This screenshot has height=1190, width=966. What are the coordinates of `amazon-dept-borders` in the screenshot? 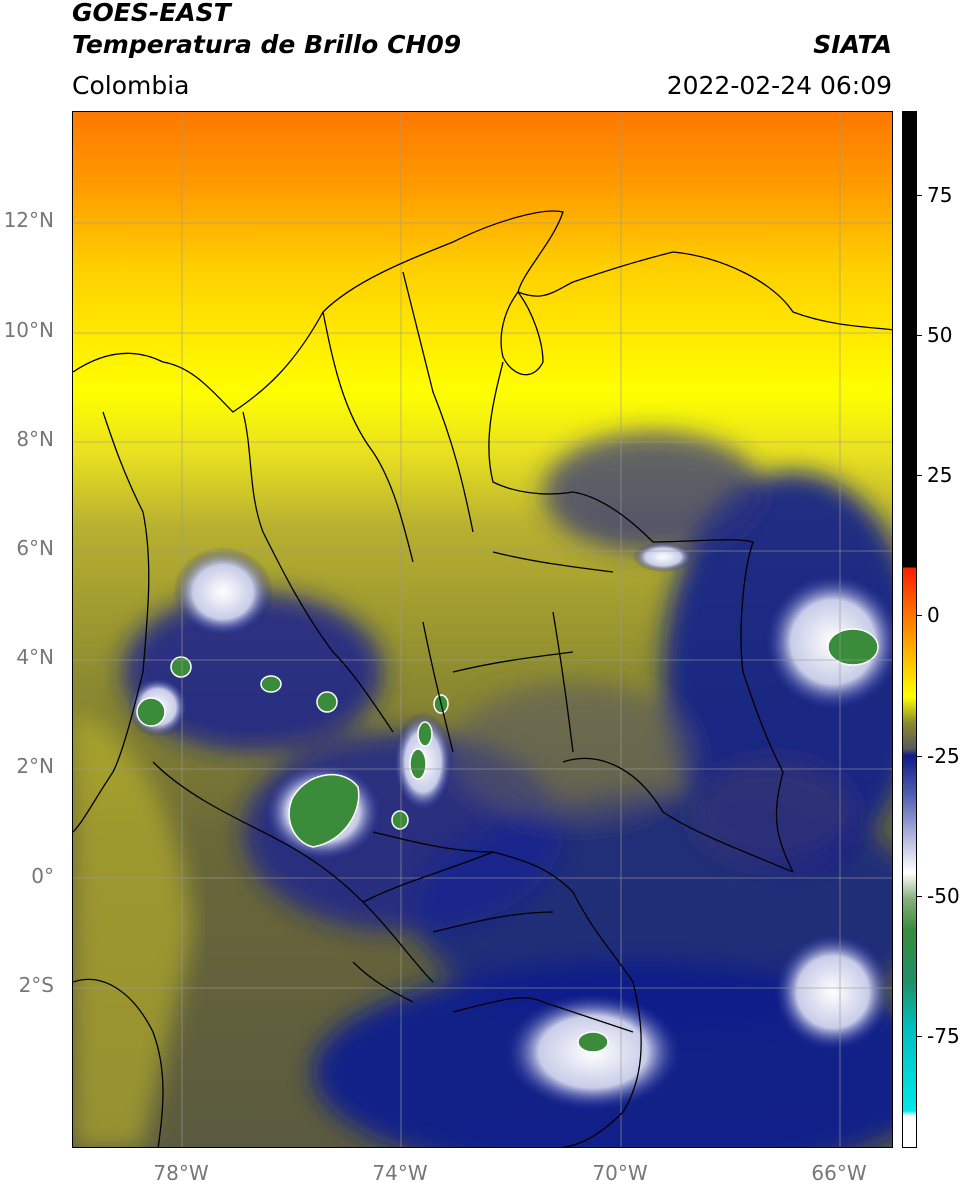 It's located at (453, 917).